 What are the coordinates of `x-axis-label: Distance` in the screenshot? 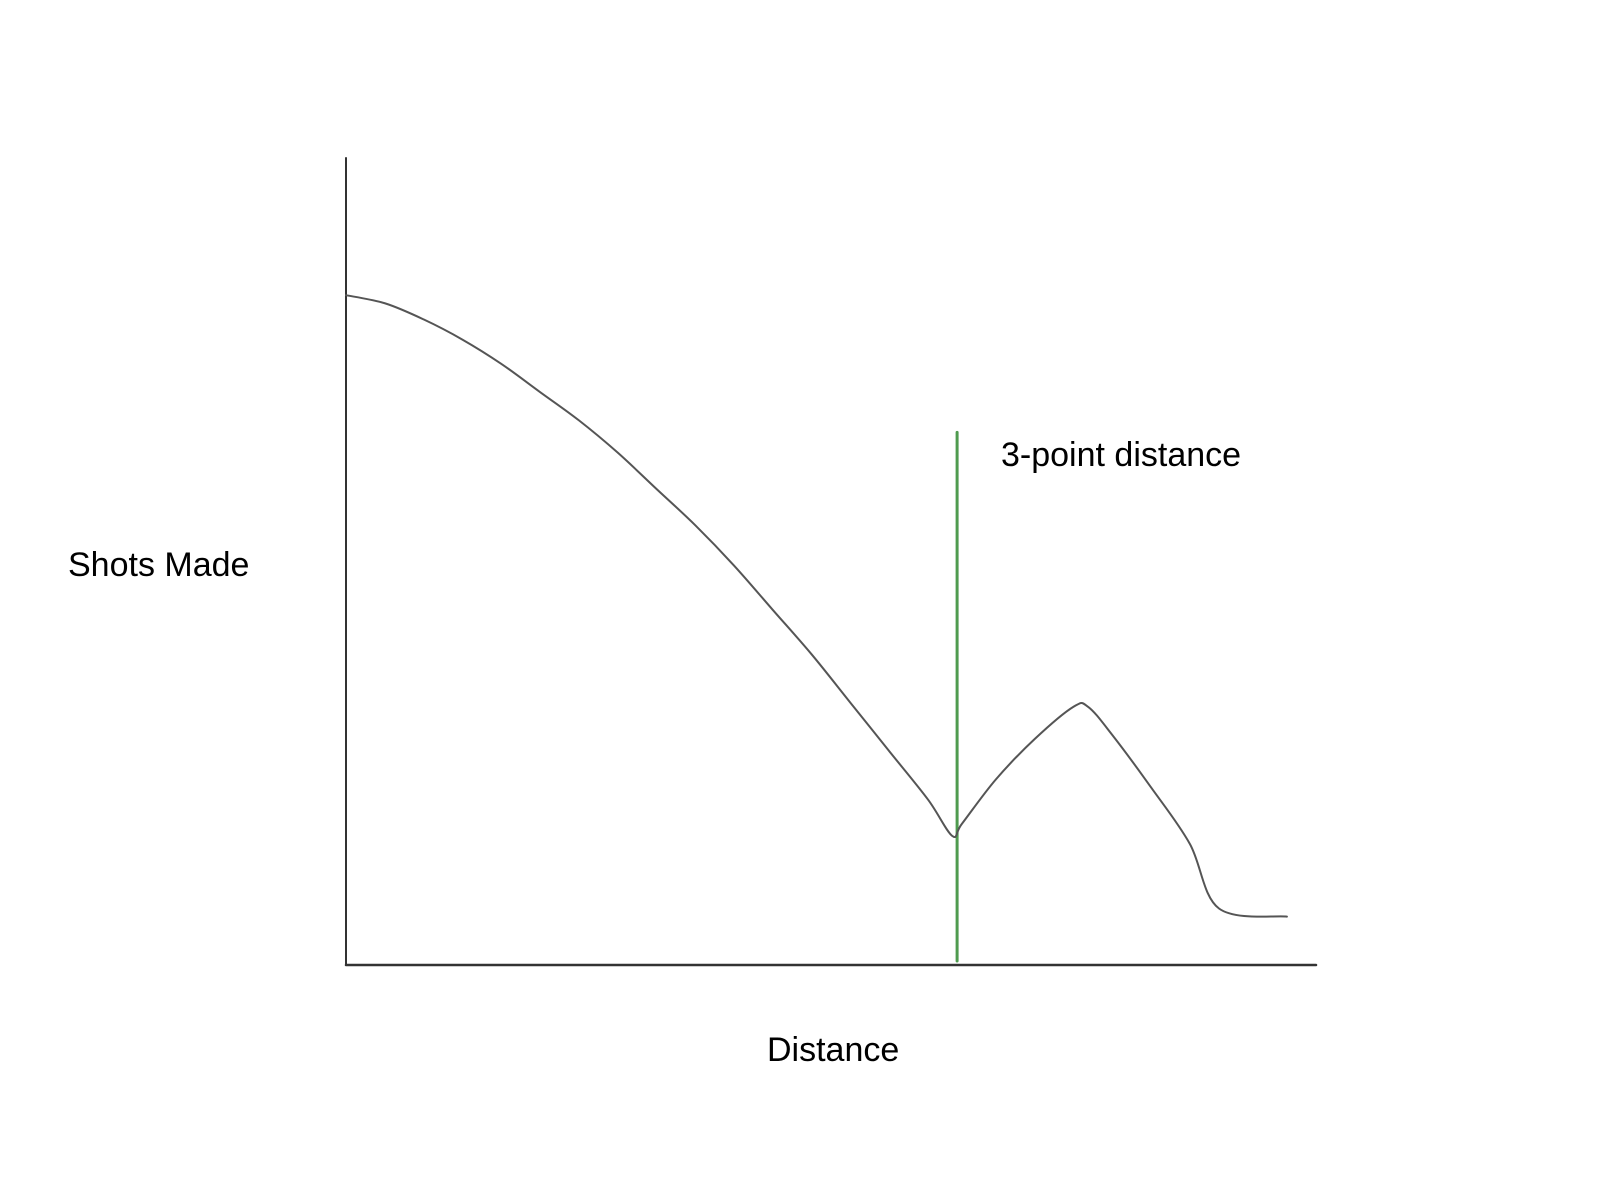 It's located at (833, 1050).